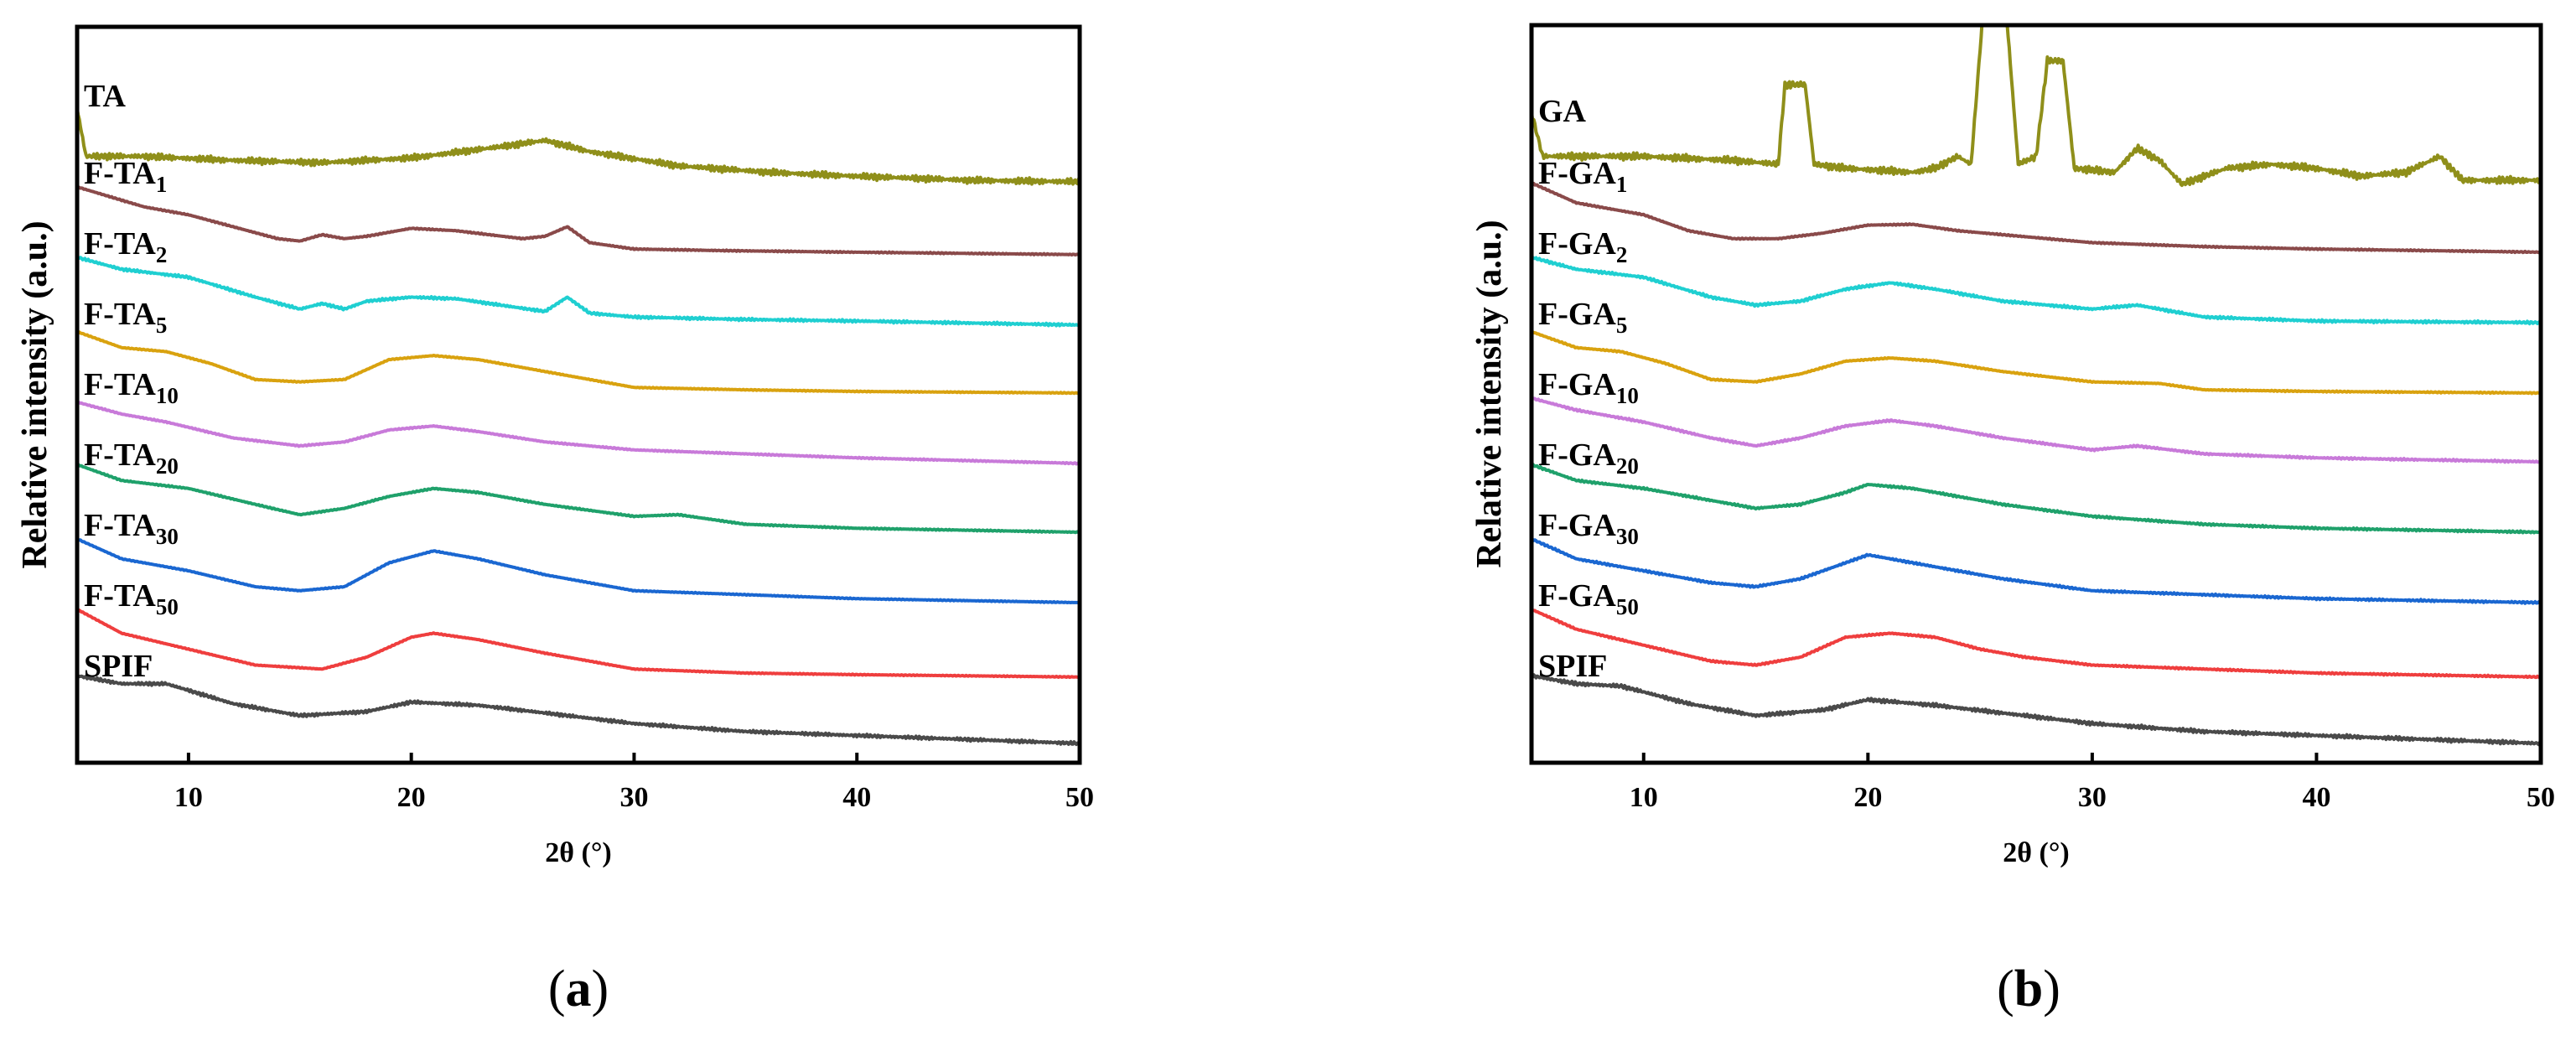  I want to click on series-label-f-ta-10: F-TA10, so click(131, 387).